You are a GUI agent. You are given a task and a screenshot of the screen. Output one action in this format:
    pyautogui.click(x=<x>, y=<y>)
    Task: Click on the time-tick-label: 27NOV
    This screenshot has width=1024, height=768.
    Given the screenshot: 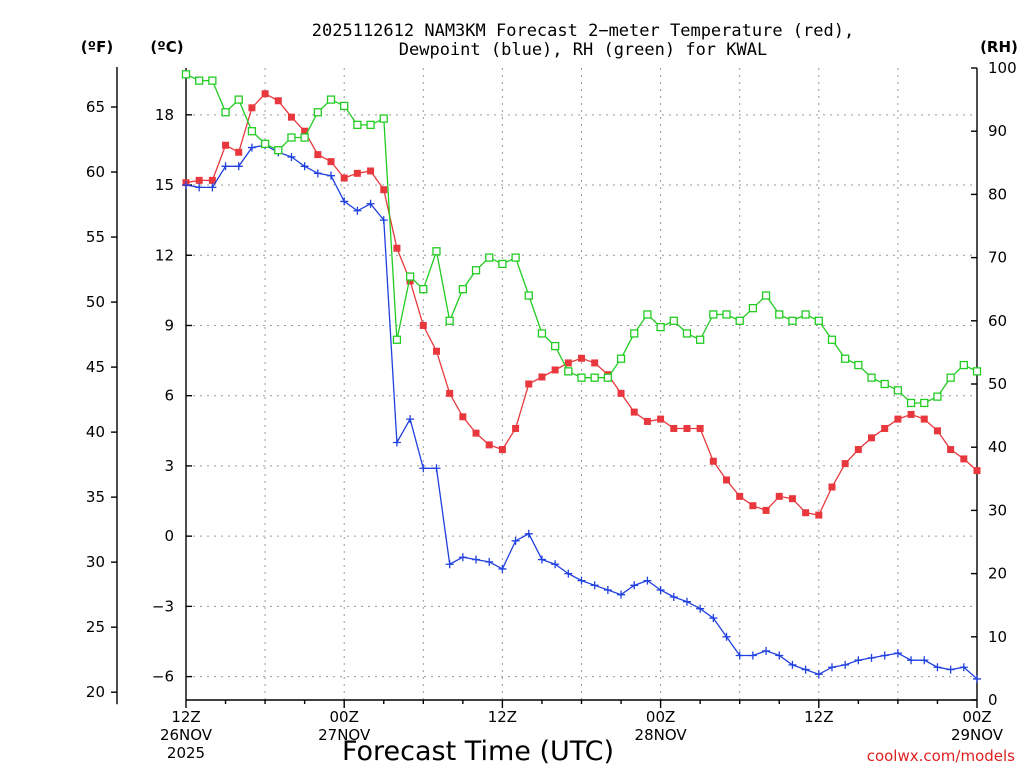 What is the action you would take?
    pyautogui.click(x=344, y=735)
    